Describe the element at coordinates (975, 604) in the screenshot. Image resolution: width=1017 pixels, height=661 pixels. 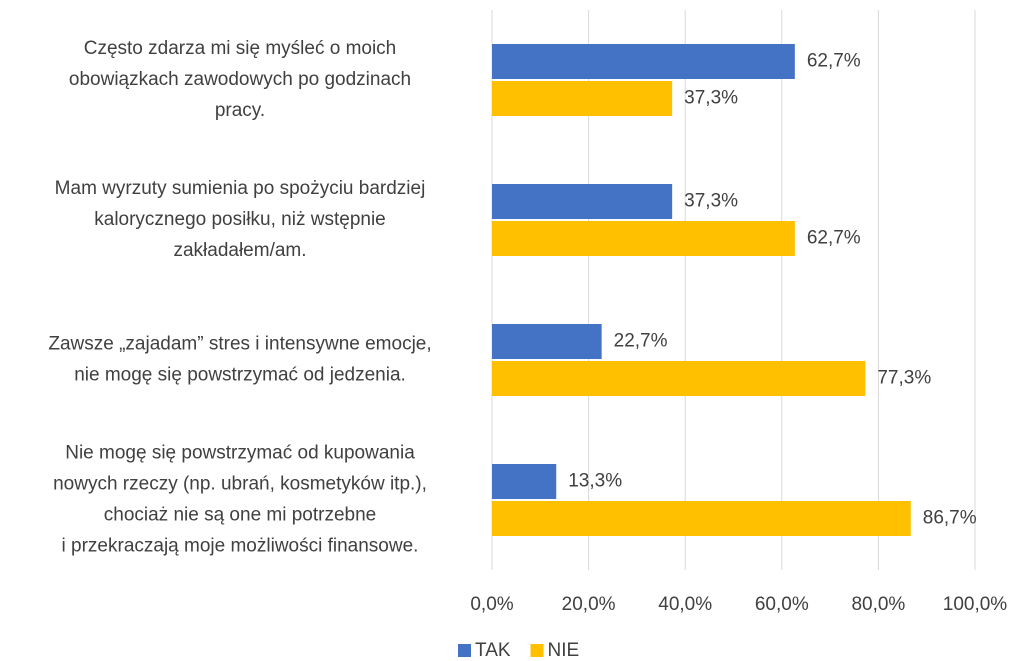
I see `x-tick-label: 100,0%` at that location.